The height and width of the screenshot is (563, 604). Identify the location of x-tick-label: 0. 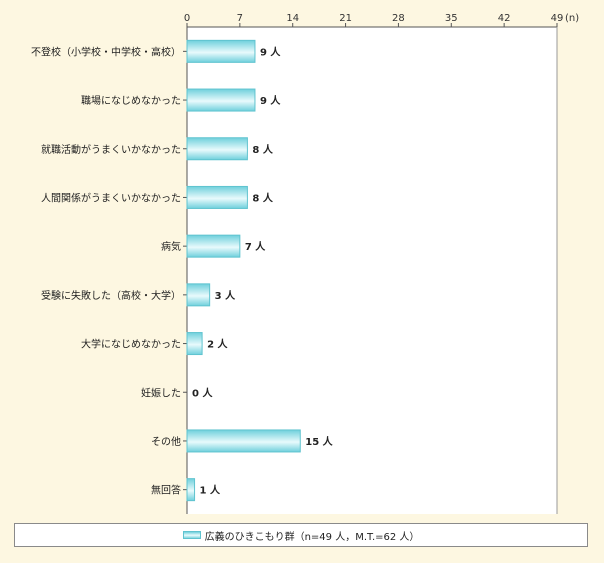
(187, 18).